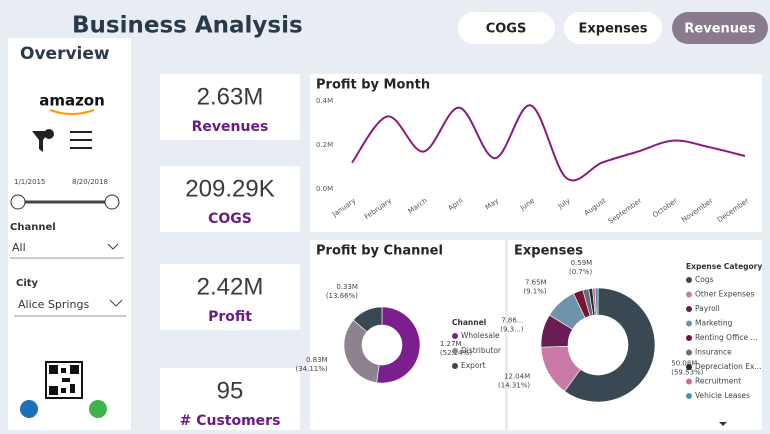  I want to click on legend-label: Wholesale, so click(480, 335).